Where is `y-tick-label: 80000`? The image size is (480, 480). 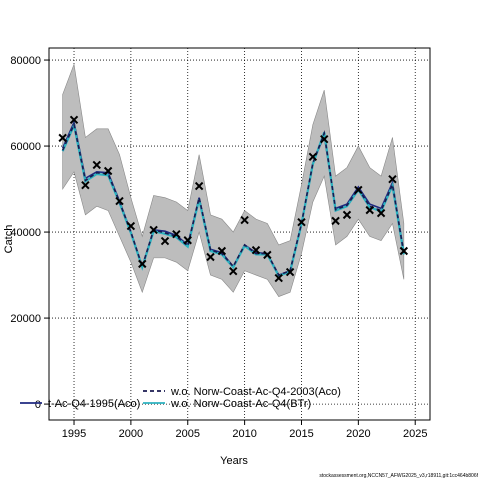
y-tick-label: 80000 is located at coordinates (25, 61).